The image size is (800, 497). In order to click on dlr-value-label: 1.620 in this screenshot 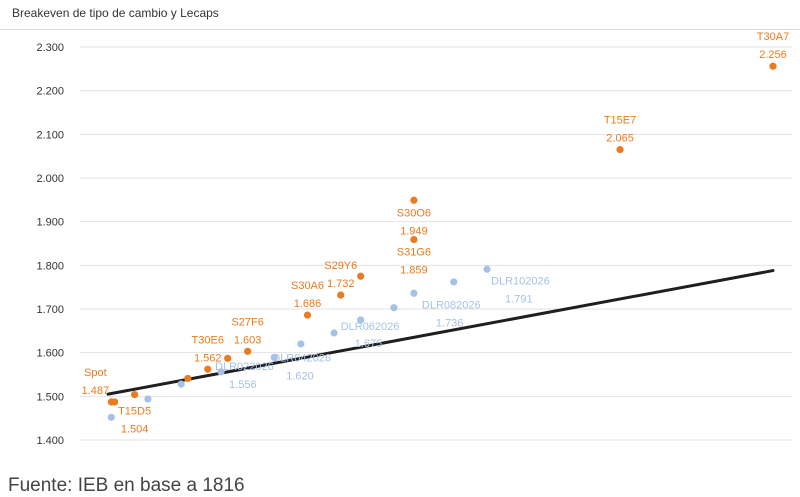, I will do `click(300, 376)`.